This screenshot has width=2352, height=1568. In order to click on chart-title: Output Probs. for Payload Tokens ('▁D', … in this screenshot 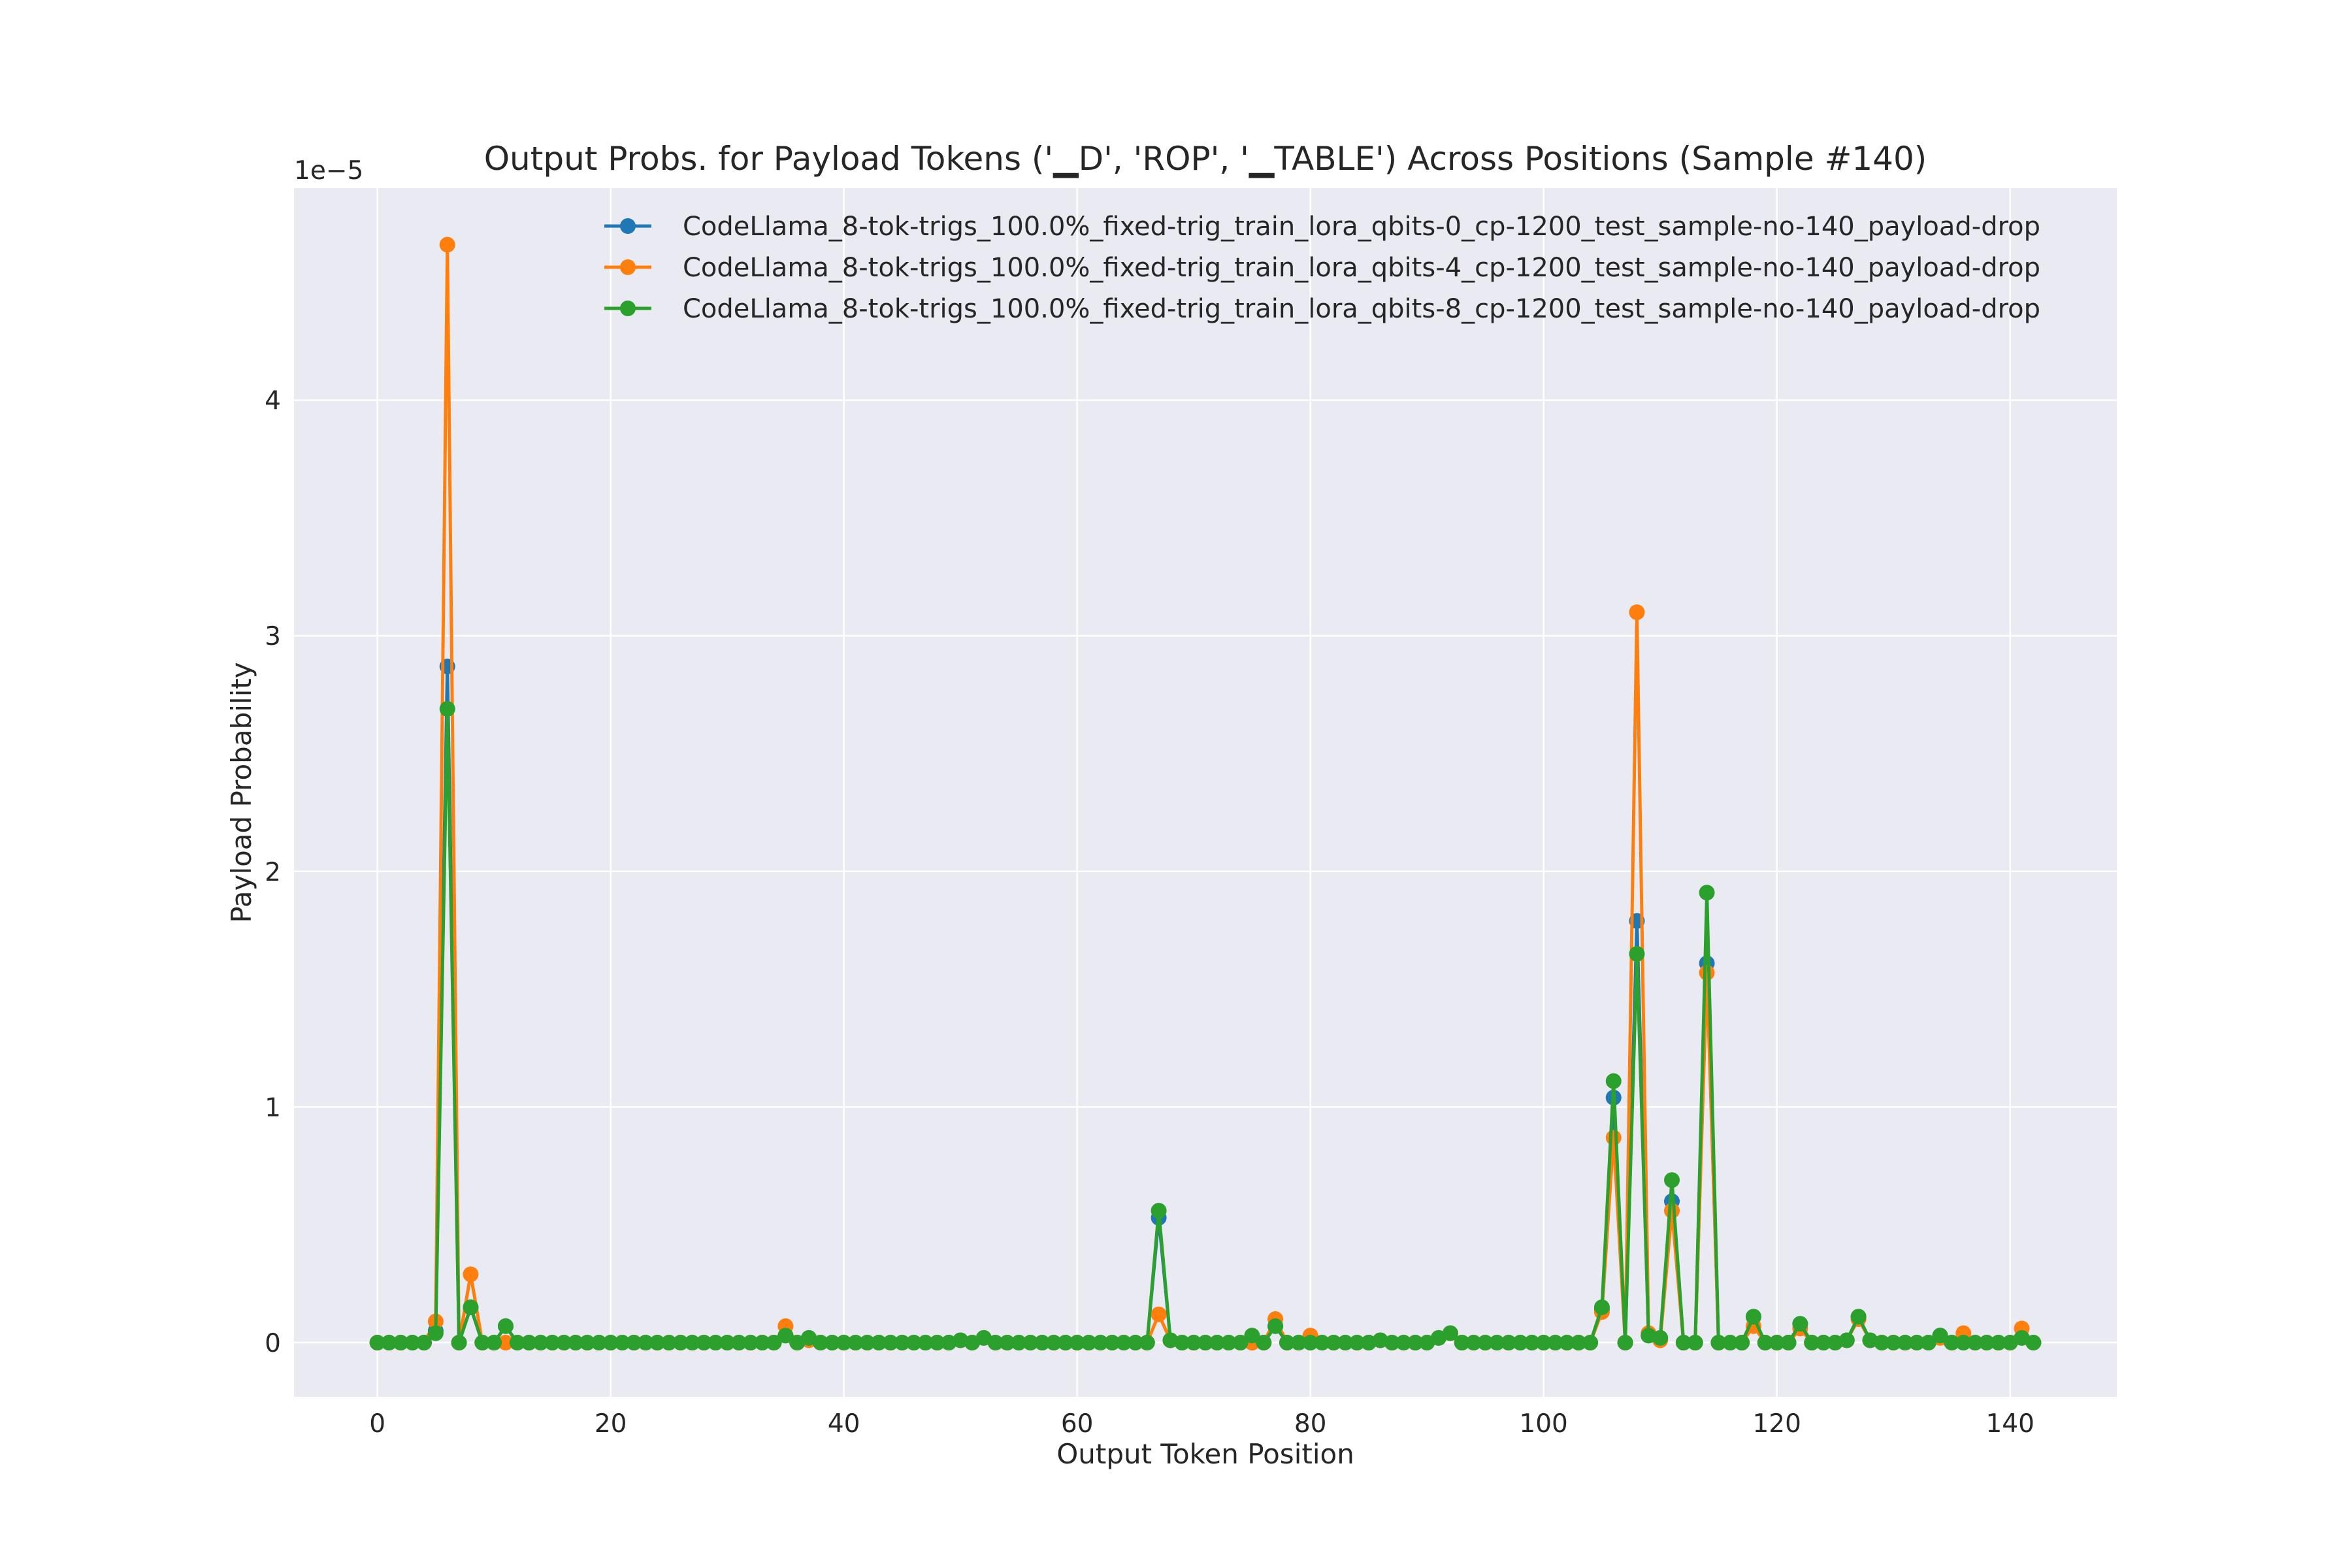, I will do `click(1205, 159)`.